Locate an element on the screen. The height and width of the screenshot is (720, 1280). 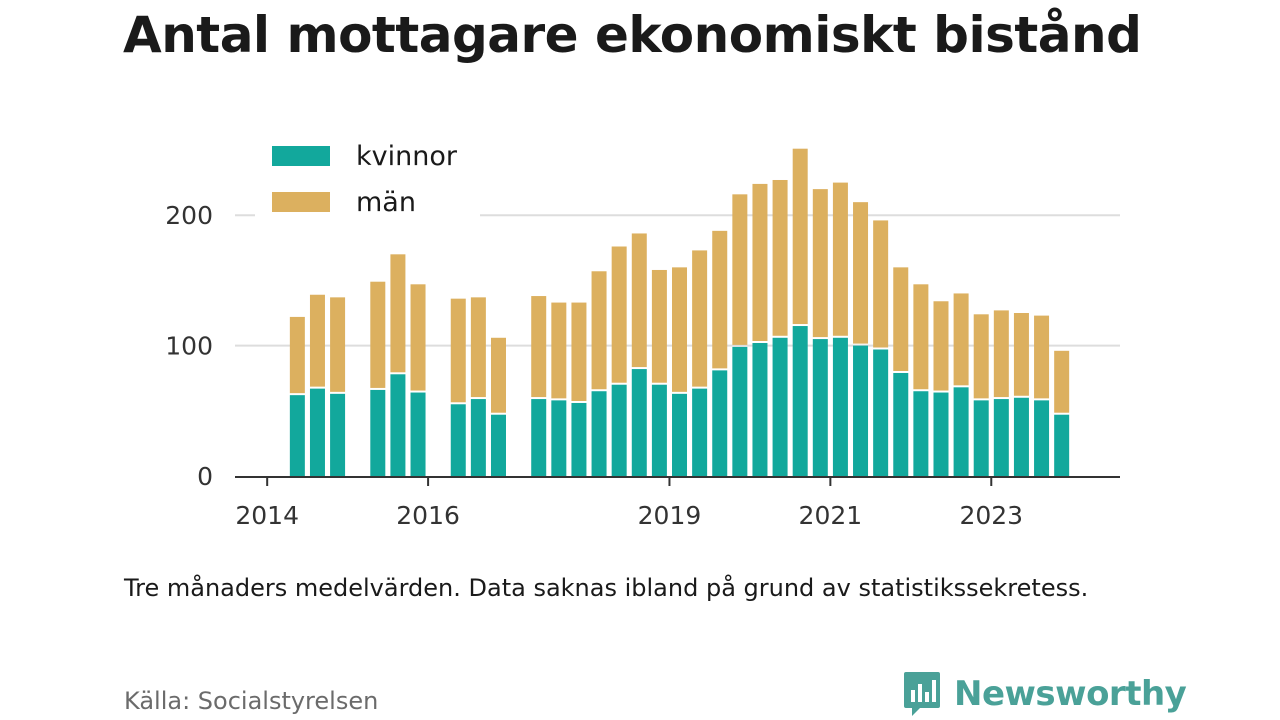
legend-label-man: män is located at coordinates (386, 202).